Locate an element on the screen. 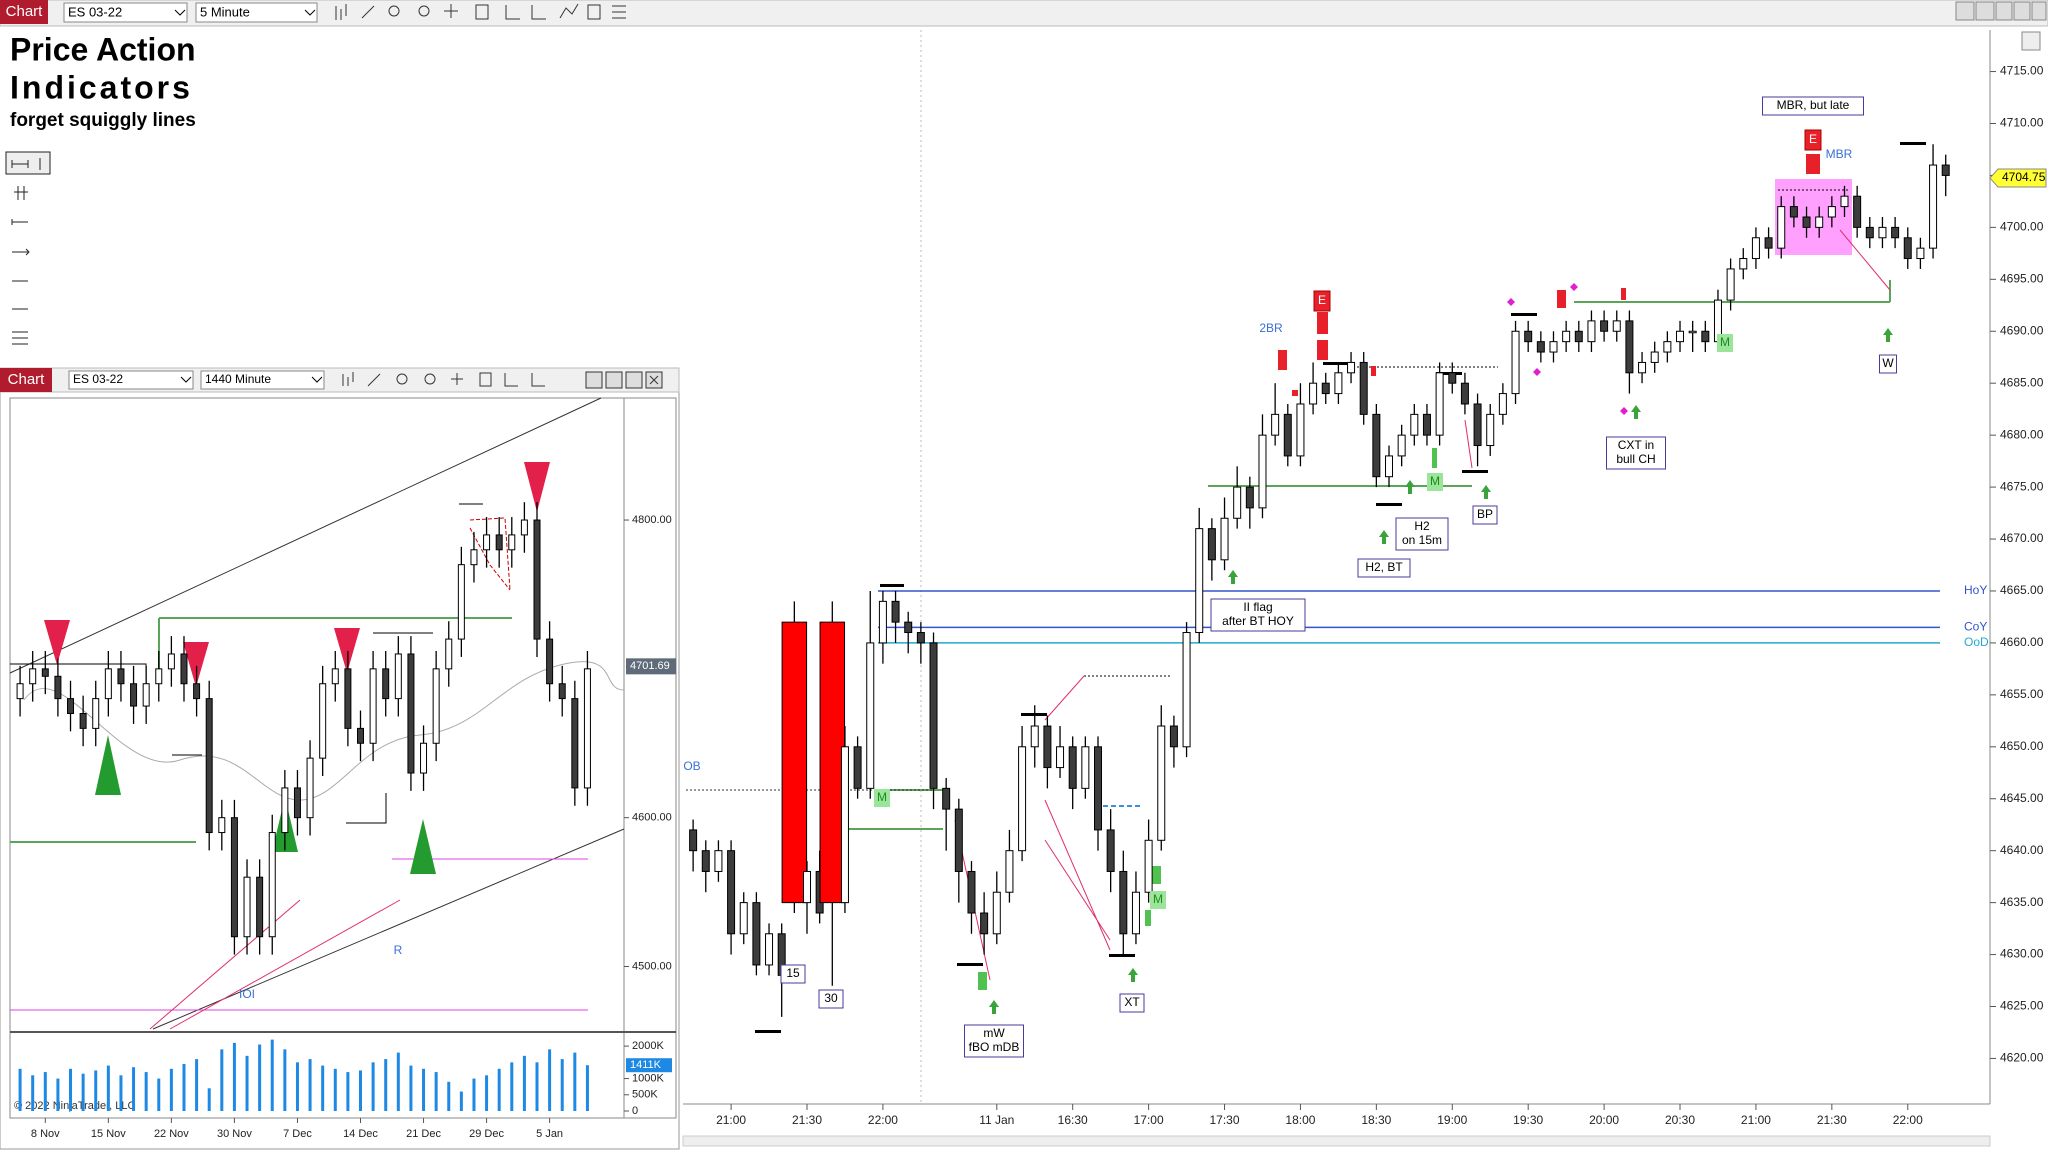  y-tick-label: 500K is located at coordinates (645, 1095).